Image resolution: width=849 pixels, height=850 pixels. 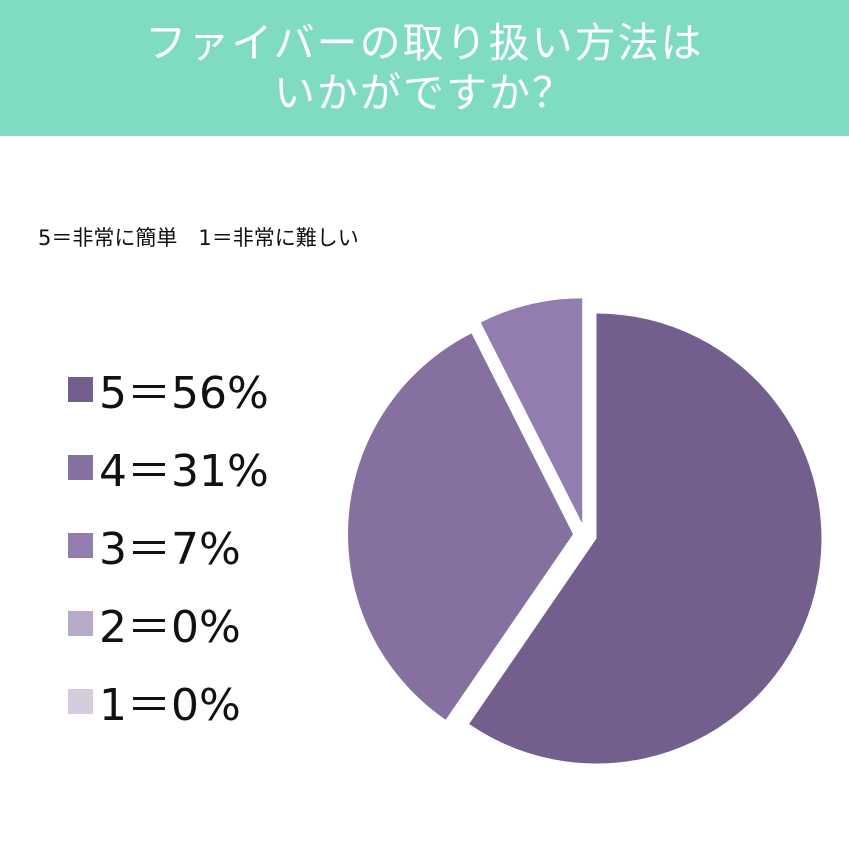 What do you see at coordinates (198, 238) in the screenshot?
I see `scale-description: 5＝非常に簡単 1＝非常に難しい` at bounding box center [198, 238].